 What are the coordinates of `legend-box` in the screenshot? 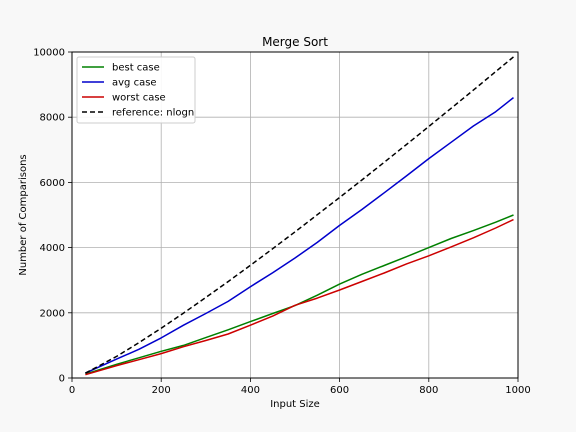 It's located at (136, 90).